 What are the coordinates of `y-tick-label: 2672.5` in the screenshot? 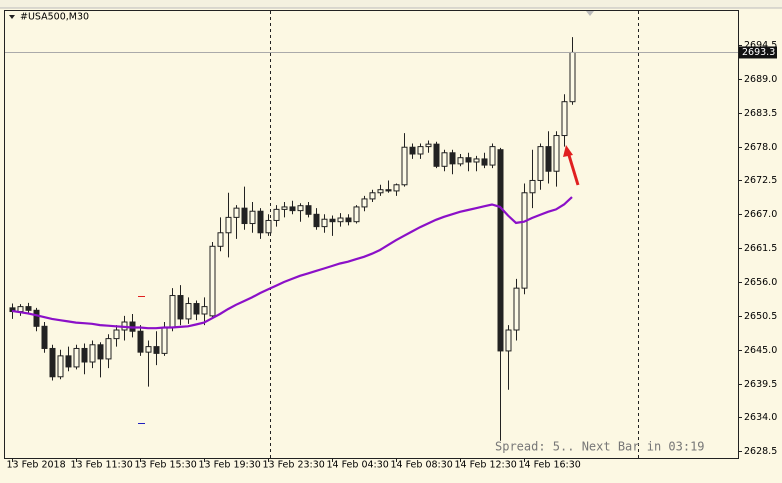 It's located at (760, 180).